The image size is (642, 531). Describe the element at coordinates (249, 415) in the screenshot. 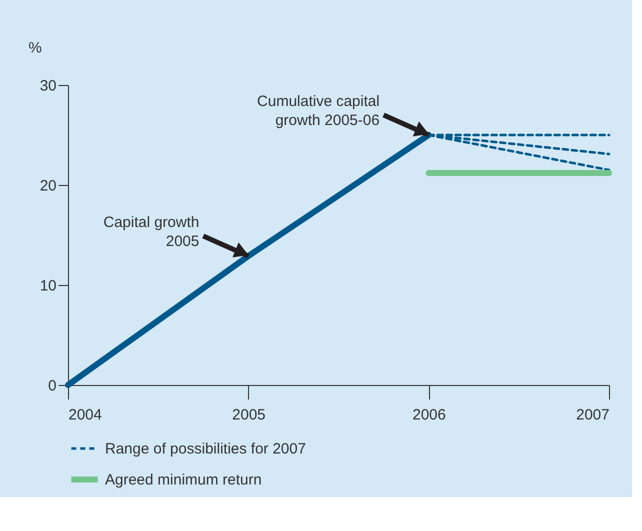

I see `x-tick-label: 2005` at that location.